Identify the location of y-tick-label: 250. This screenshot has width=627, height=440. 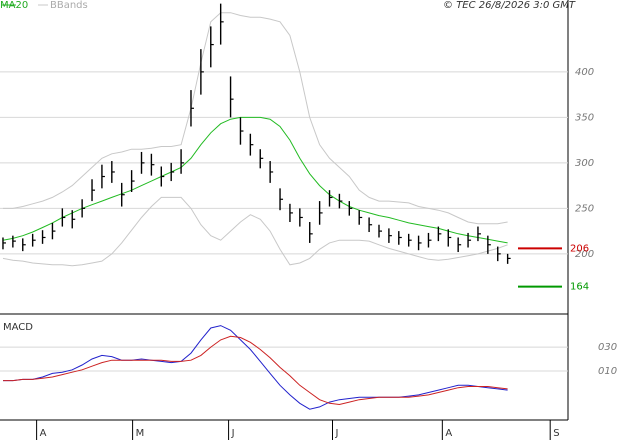
(584, 208).